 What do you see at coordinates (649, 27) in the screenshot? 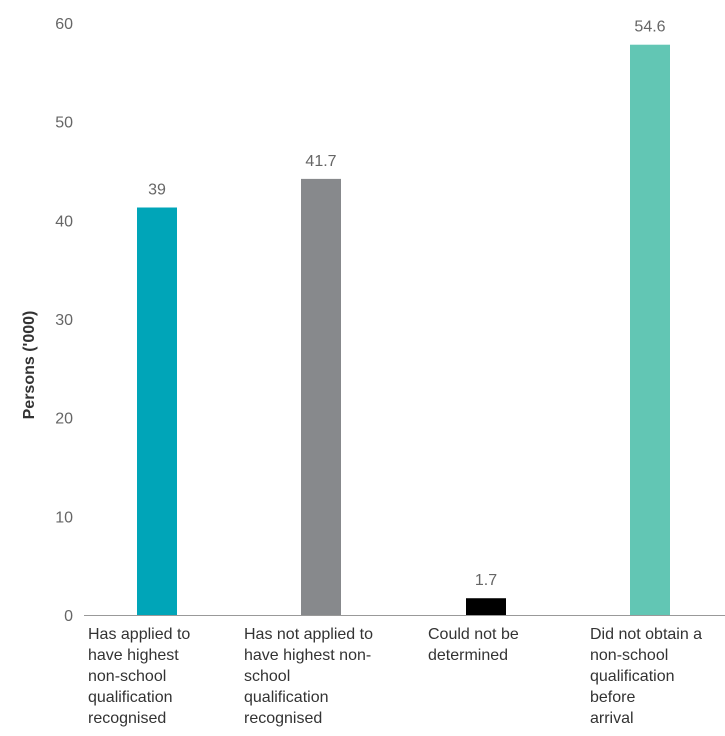
I see `bar-value-label: 54.6` at bounding box center [649, 27].